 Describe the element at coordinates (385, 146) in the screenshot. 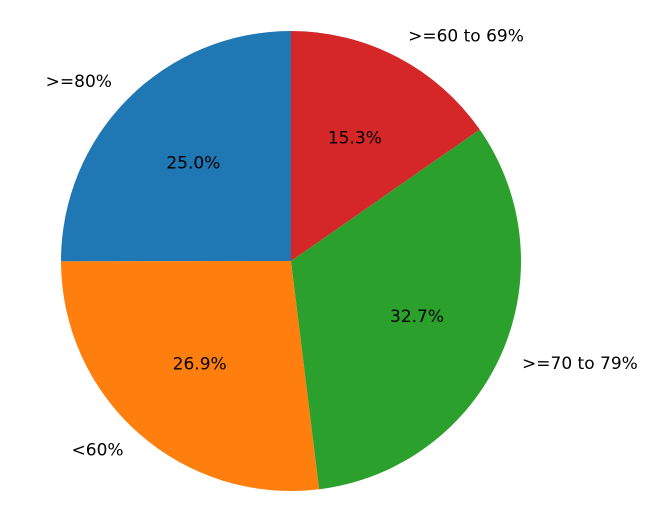

I see `pie-slice` at that location.